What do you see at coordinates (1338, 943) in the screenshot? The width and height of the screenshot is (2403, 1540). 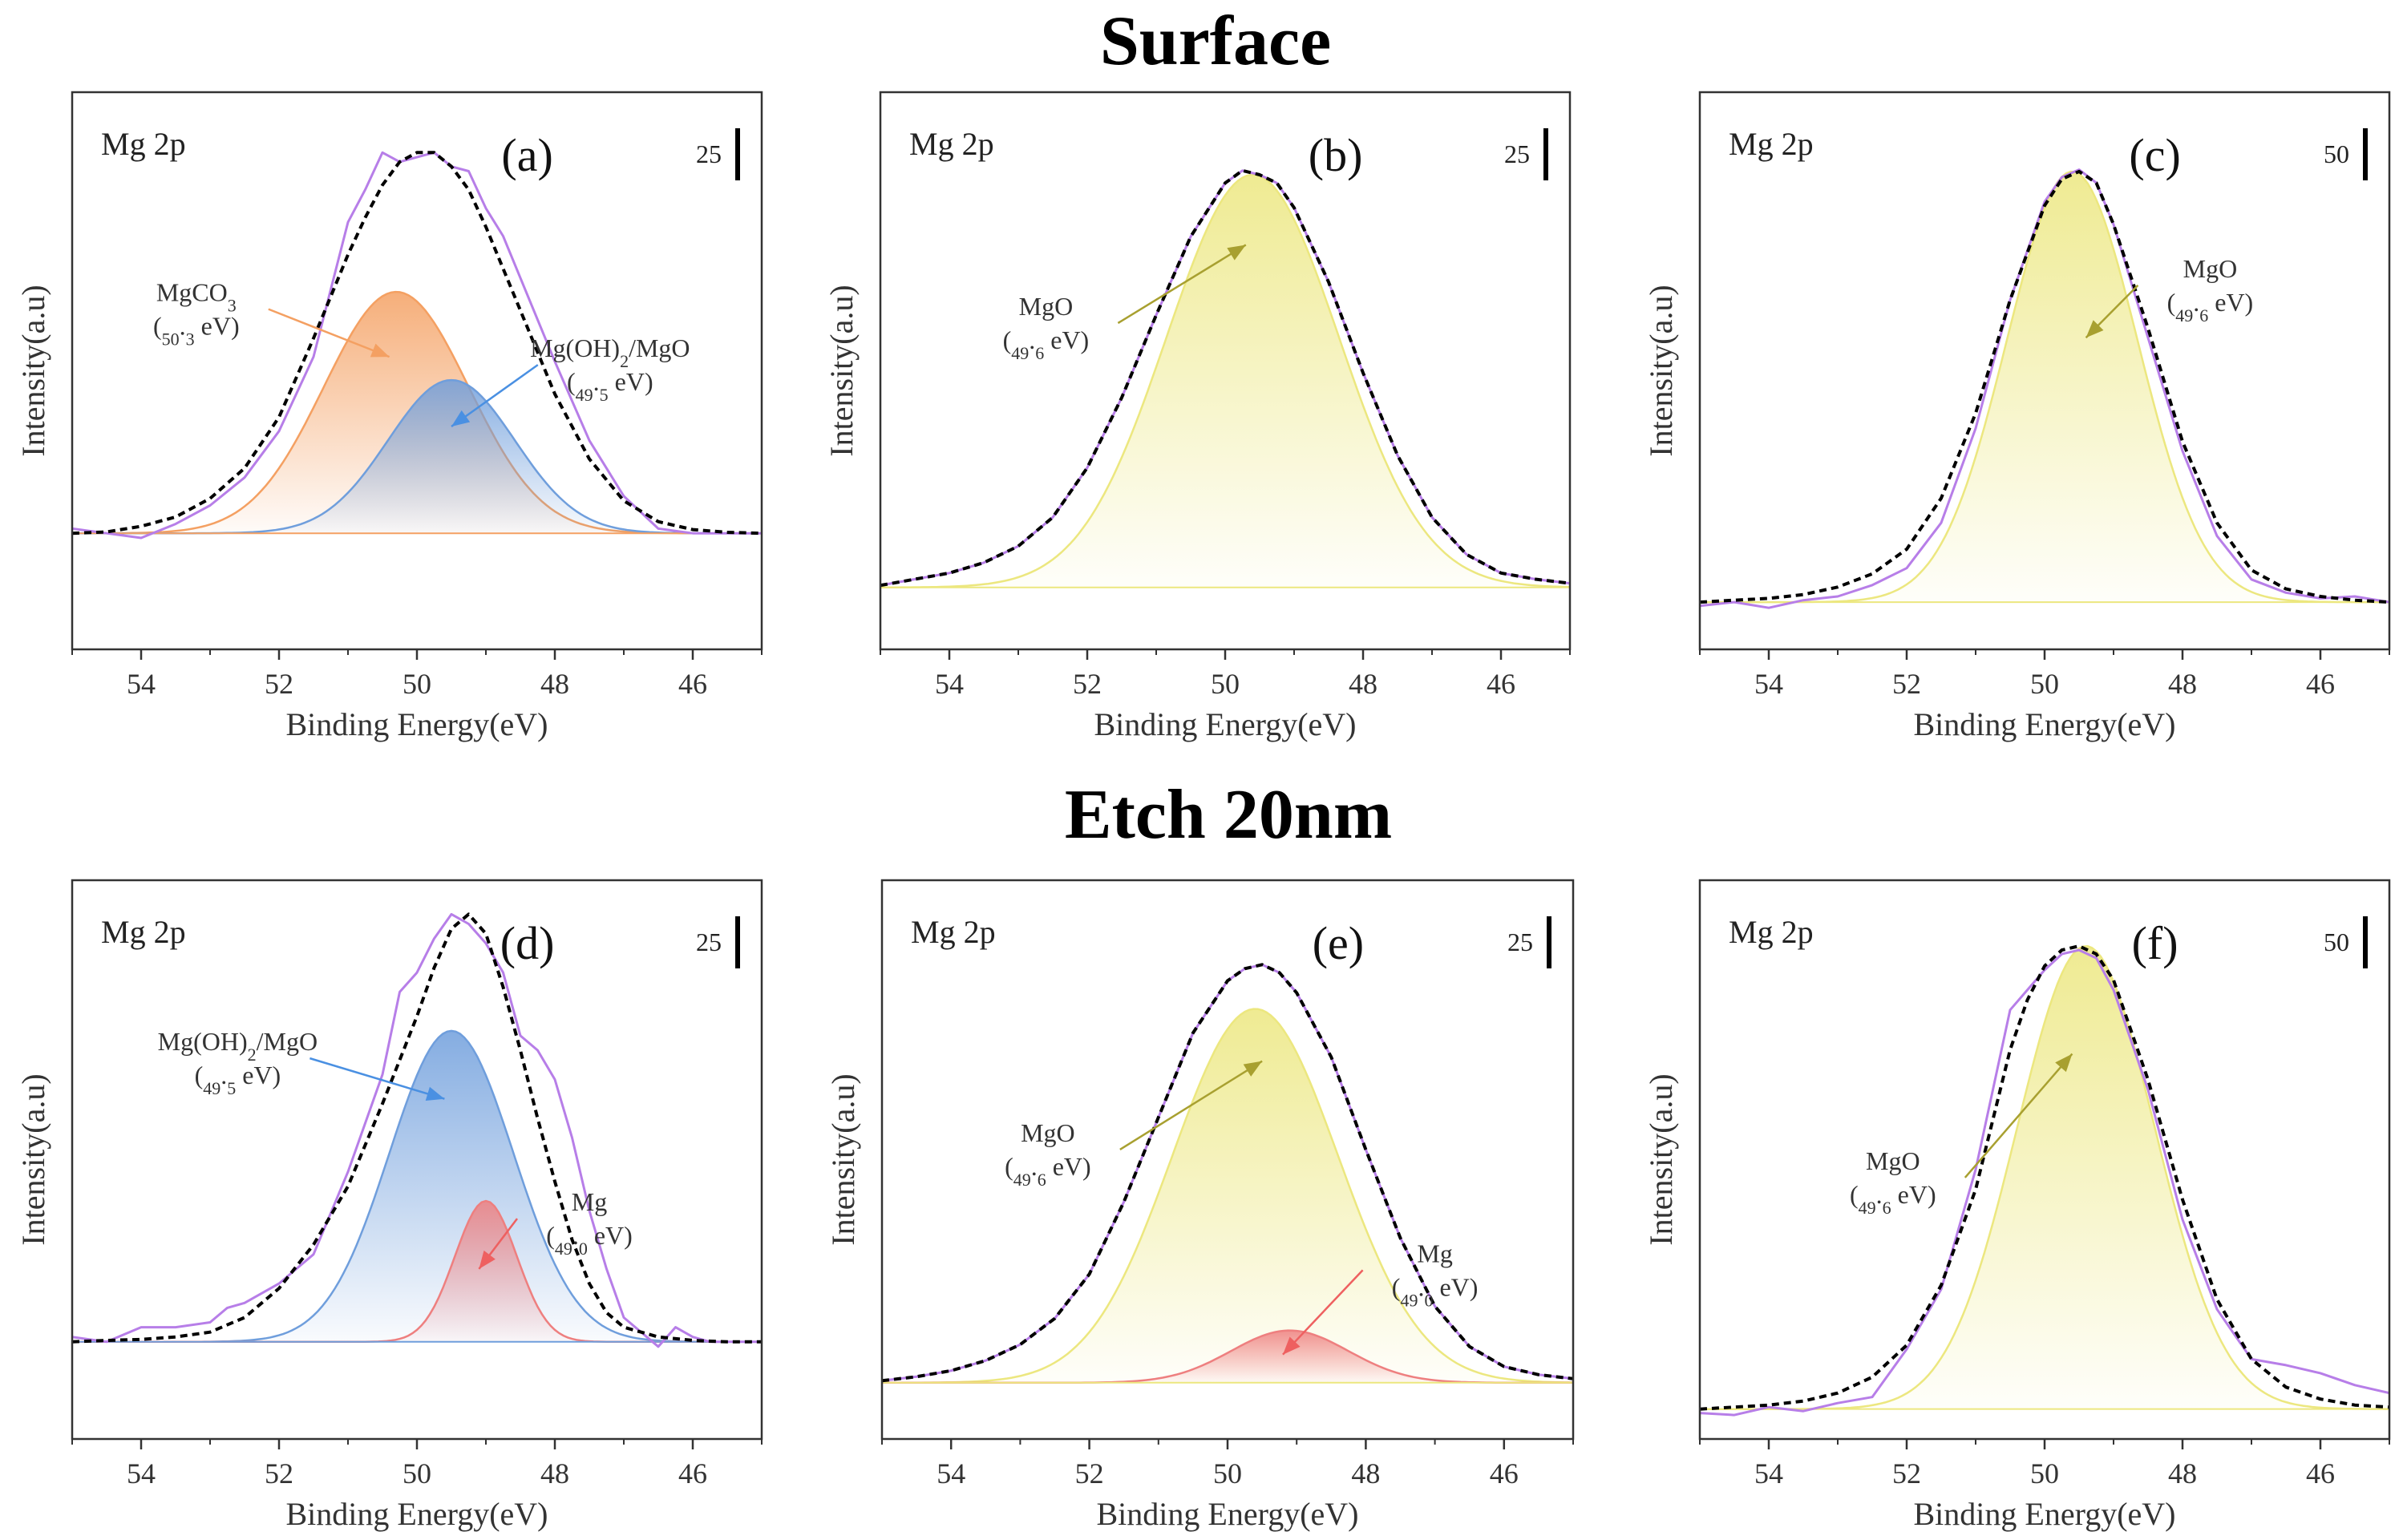 I see `panel-letter: (e)` at bounding box center [1338, 943].